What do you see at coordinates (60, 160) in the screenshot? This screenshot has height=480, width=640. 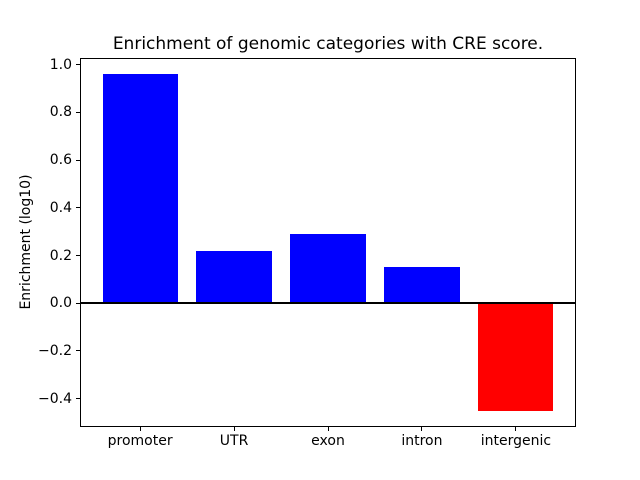 I see `y-tick-label: 0.6` at bounding box center [60, 160].